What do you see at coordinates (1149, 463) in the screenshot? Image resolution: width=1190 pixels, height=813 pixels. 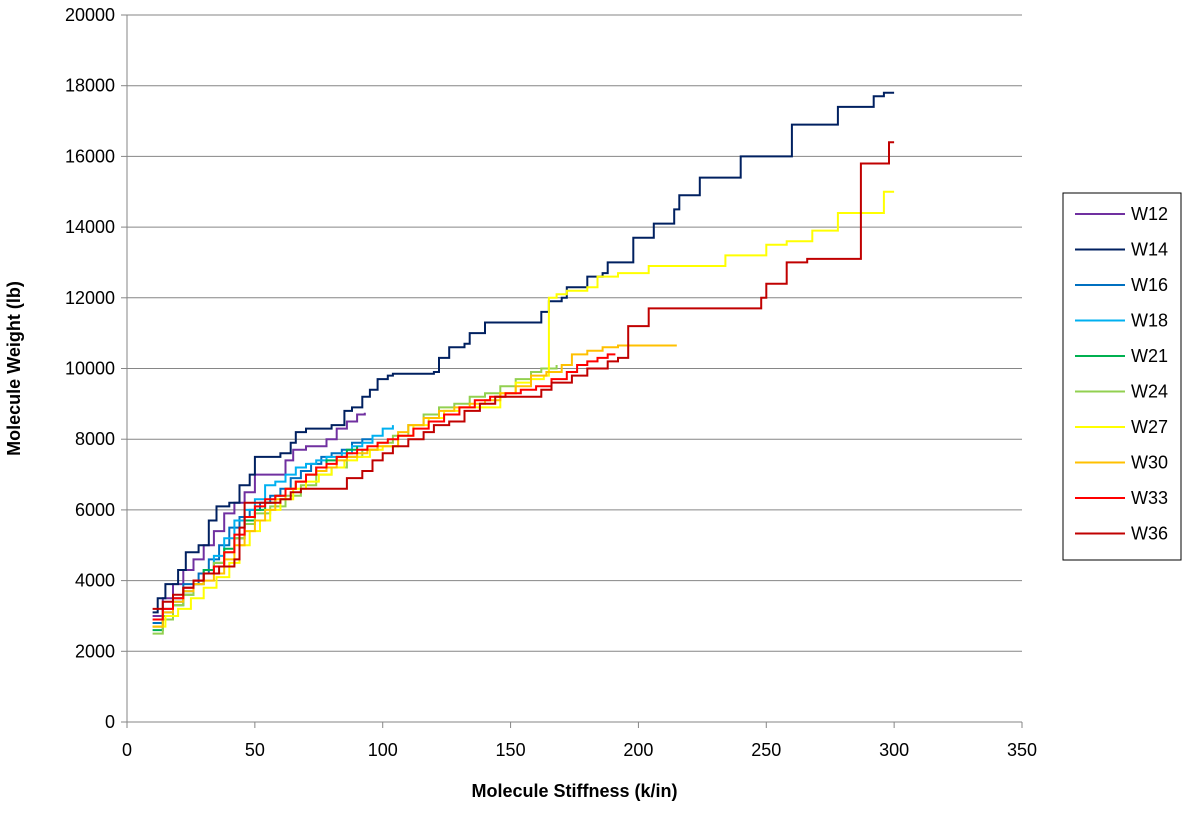 I see `legend-label-w30: W30` at bounding box center [1149, 463].